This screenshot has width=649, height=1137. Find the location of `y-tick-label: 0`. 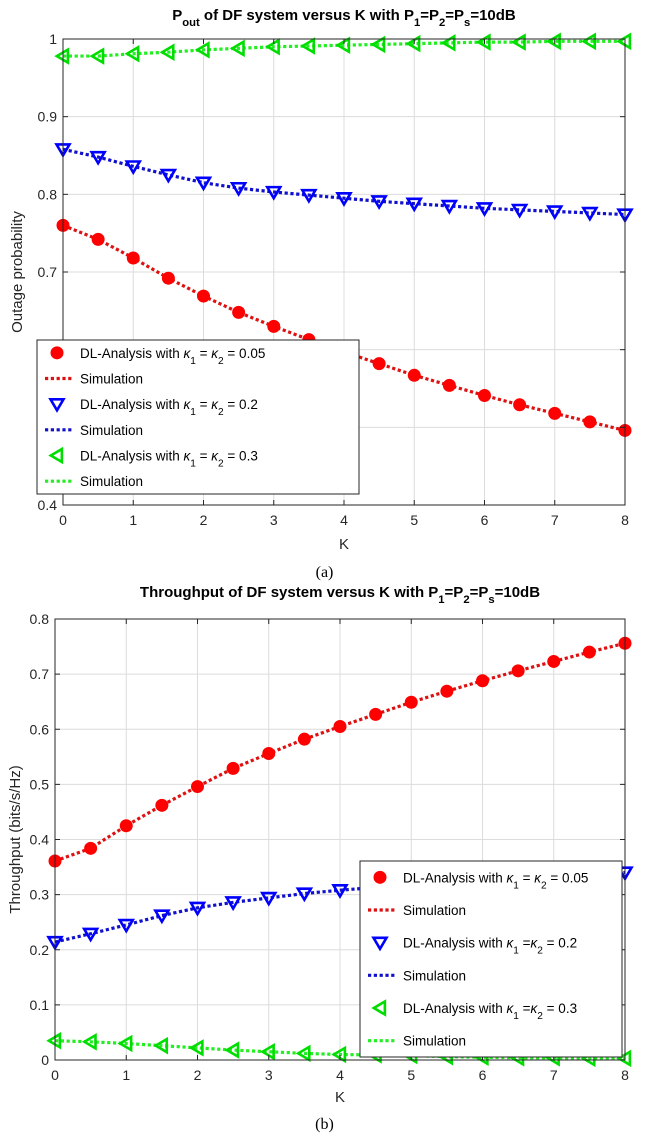

y-tick-label: 0 is located at coordinates (45, 1060).